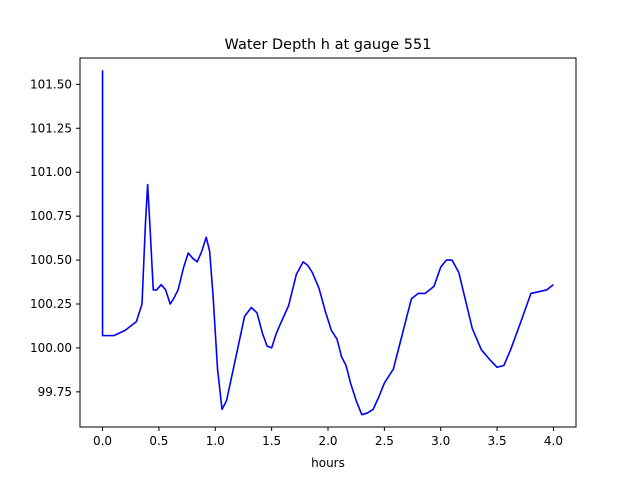 This screenshot has height=480, width=640. Describe the element at coordinates (553, 441) in the screenshot. I see `x-tick-label: 4.0` at that location.